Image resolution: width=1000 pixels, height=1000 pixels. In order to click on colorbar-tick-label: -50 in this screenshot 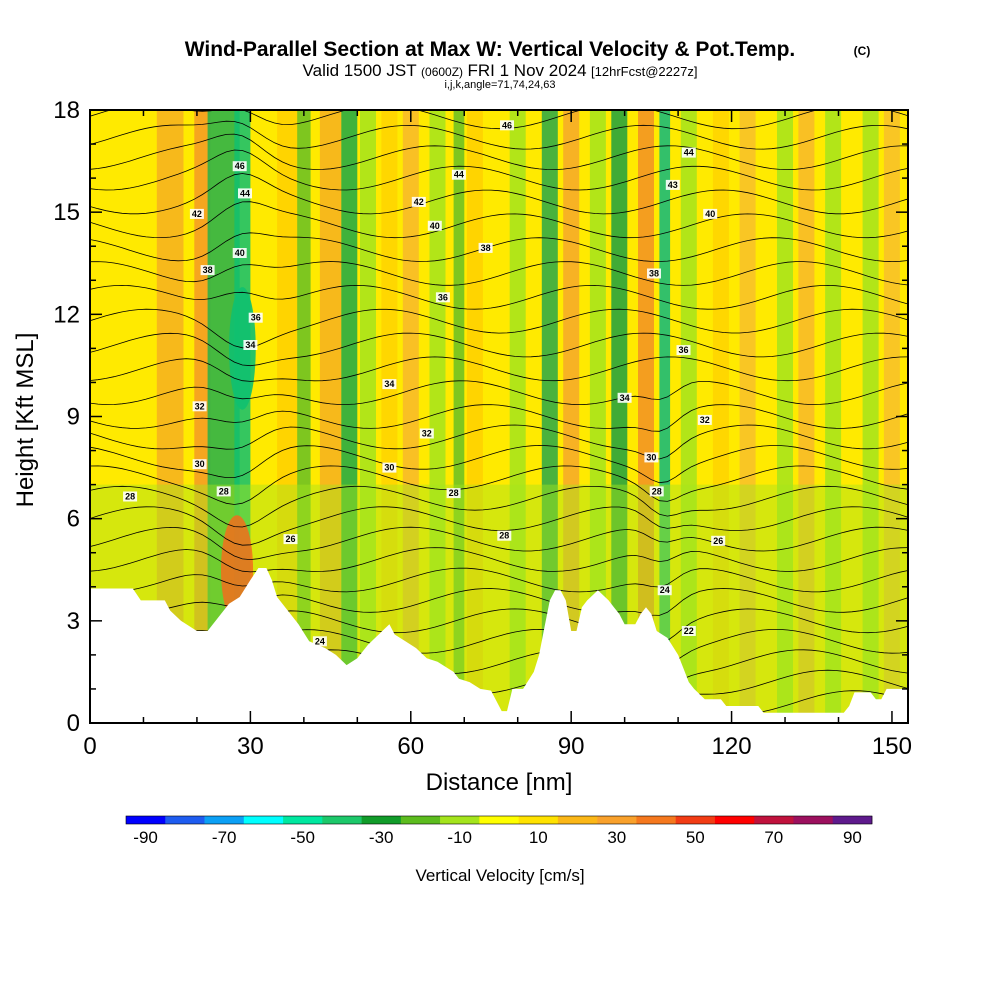, I will do `click(302, 837)`.